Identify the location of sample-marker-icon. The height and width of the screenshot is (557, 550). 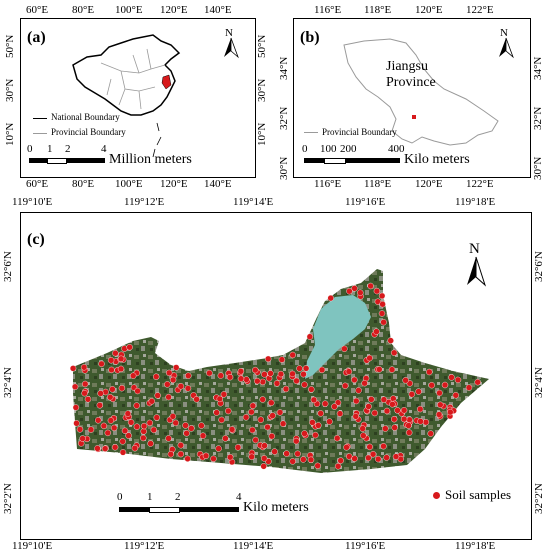
(436, 495).